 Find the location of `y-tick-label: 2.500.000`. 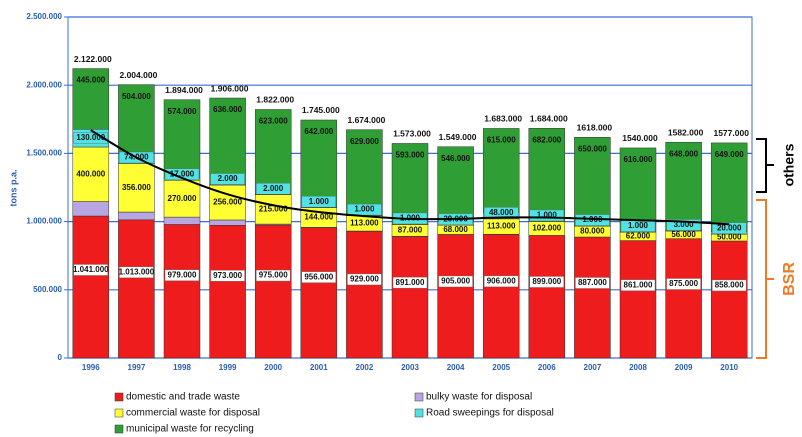

y-tick-label: 2.500.000 is located at coordinates (44, 16).